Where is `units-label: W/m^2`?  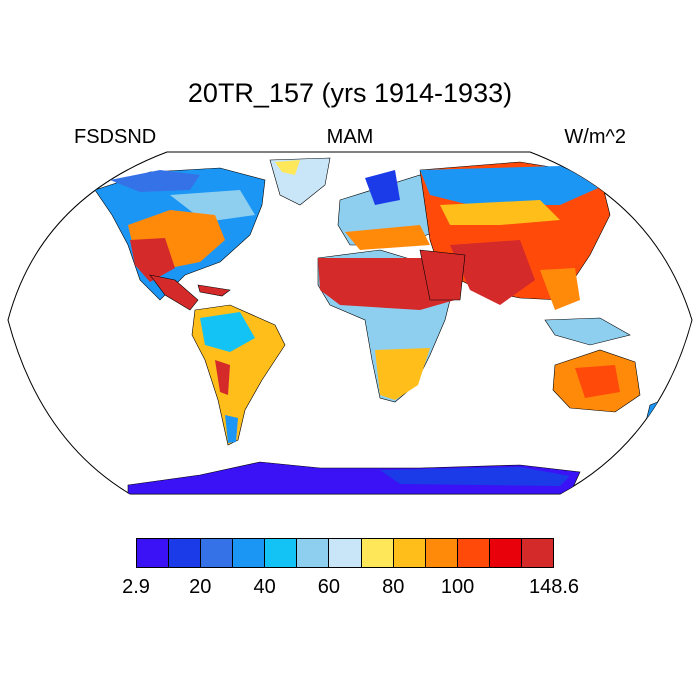 units-label: W/m^2 is located at coordinates (595, 137).